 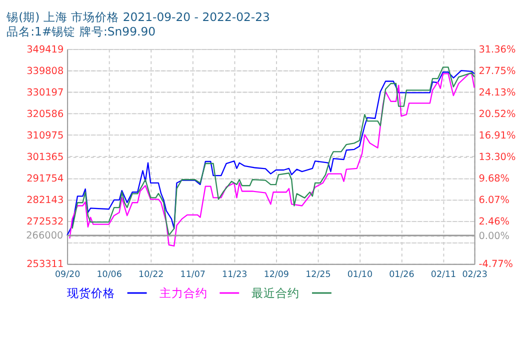 What do you see at coordinates (45, 264) in the screenshot?
I see `y-tick-label: 253311` at bounding box center [45, 264].